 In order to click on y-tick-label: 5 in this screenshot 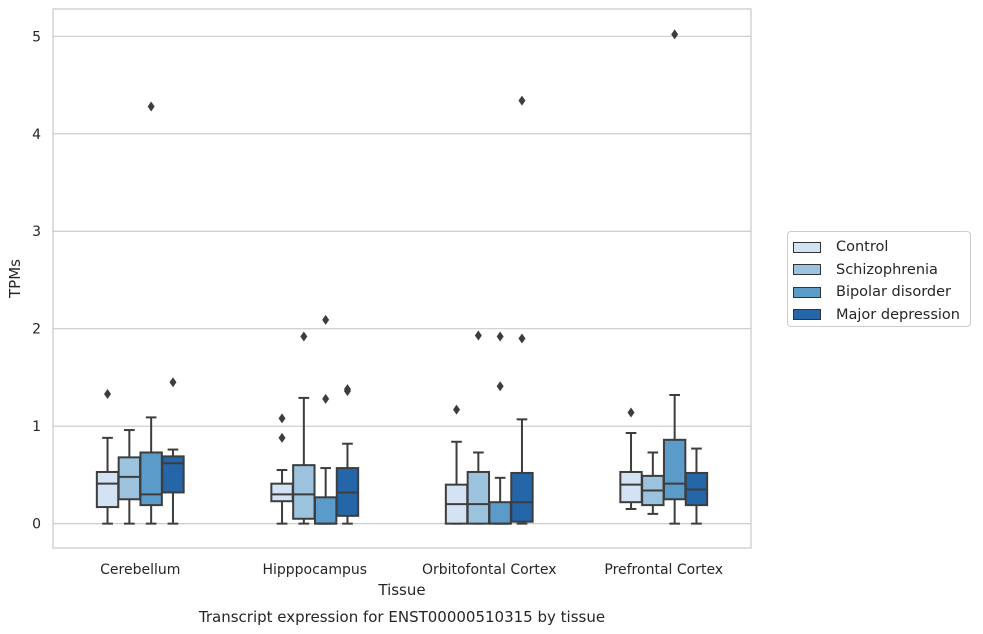, I will do `click(36, 37)`.